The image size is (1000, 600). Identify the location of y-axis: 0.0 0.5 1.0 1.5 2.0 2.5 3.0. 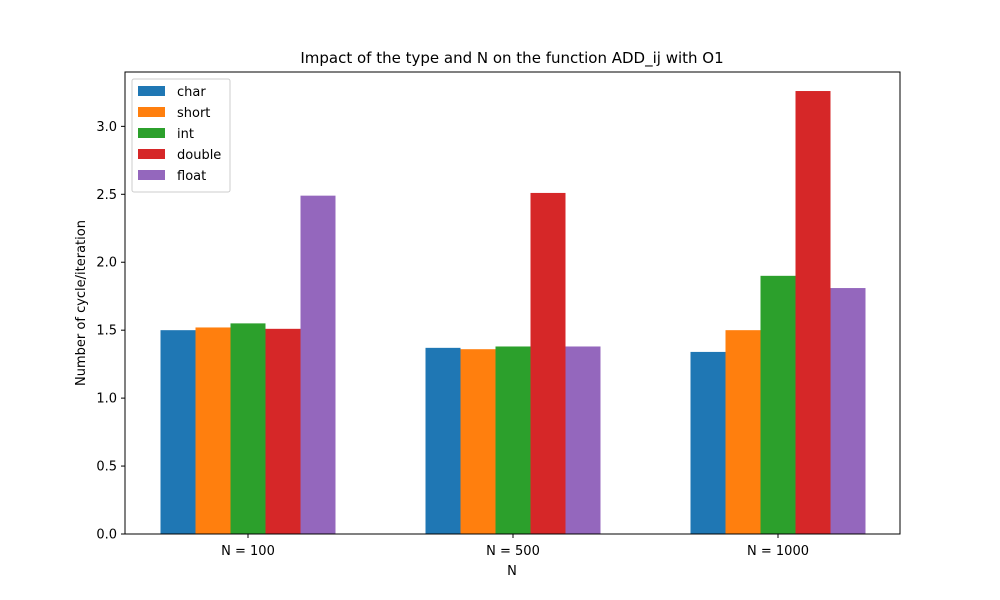
(110, 331).